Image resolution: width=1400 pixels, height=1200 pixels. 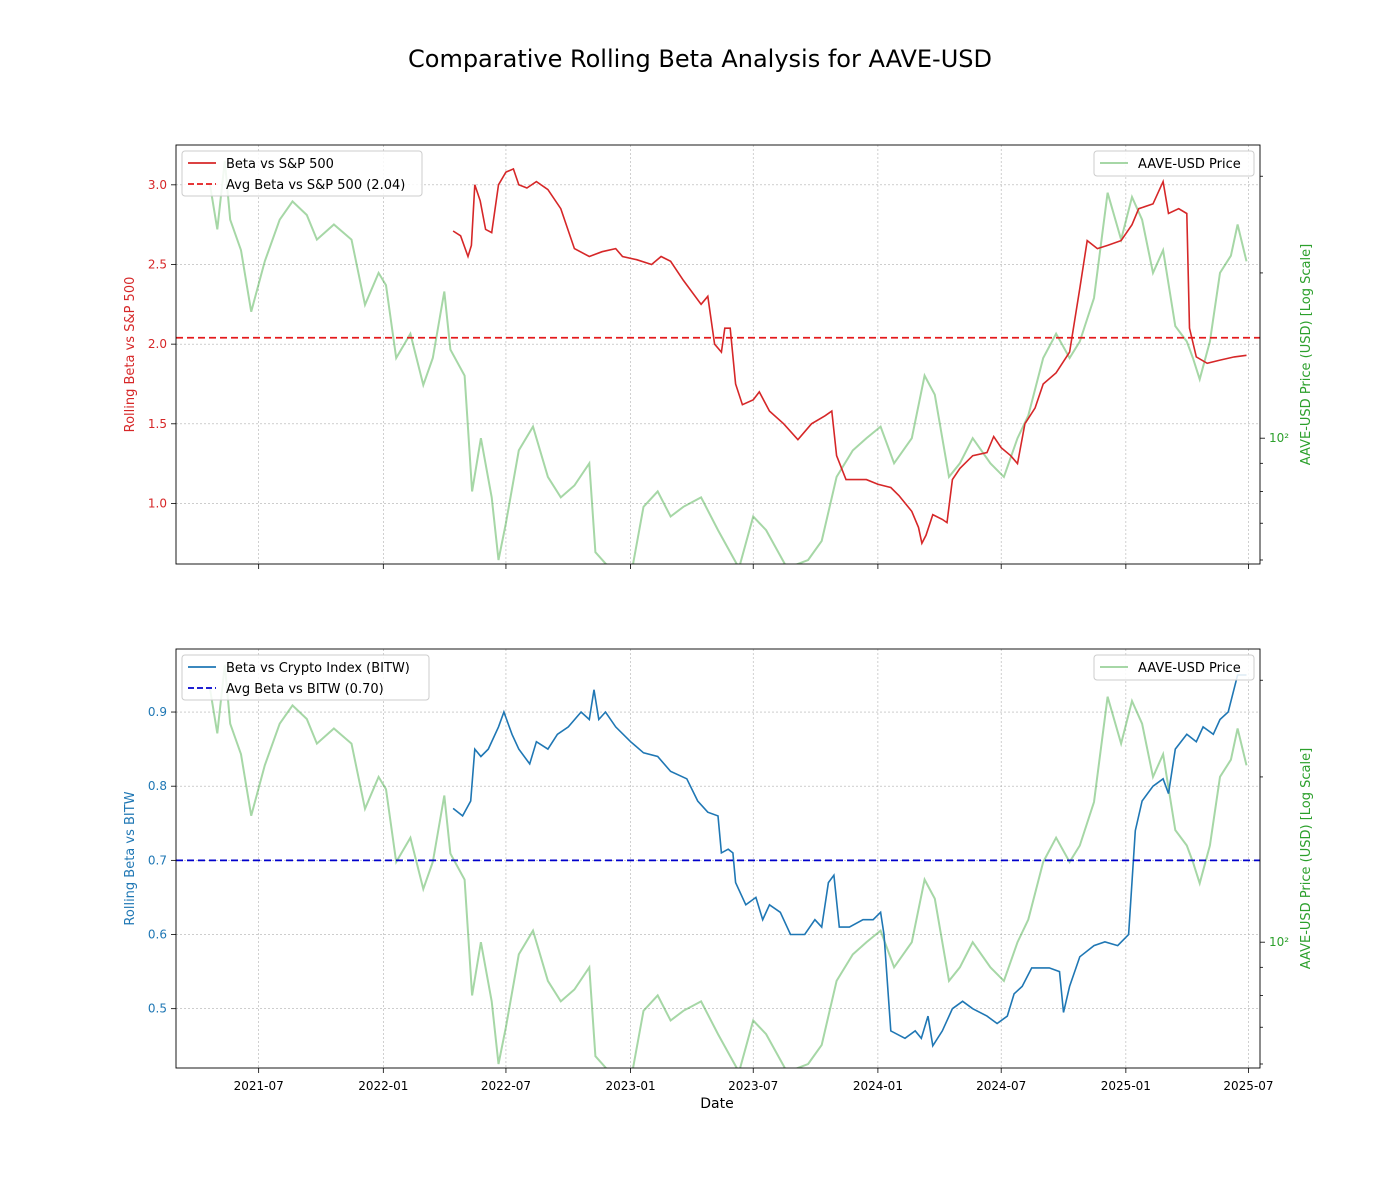 What do you see at coordinates (157, 185) in the screenshot?
I see `y-tick-label: 3.0` at bounding box center [157, 185].